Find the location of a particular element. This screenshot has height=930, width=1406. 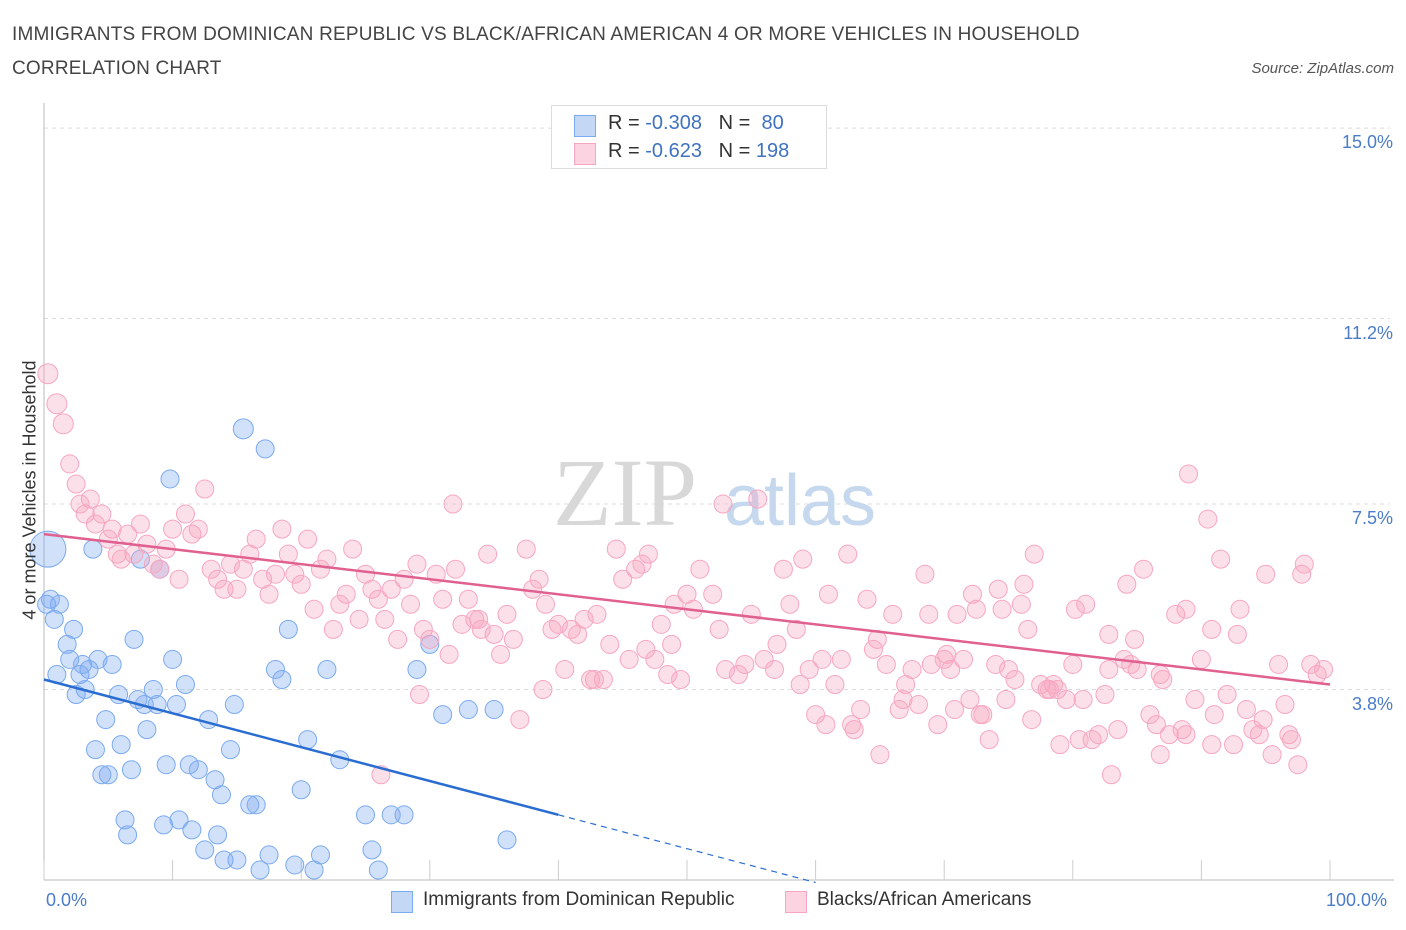

source-label: Source: ZipAtlas.com is located at coordinates (1322, 68).